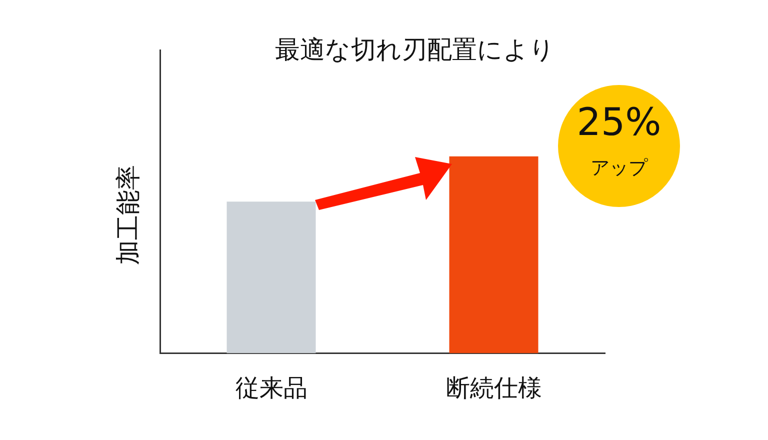  Describe the element at coordinates (415, 50) in the screenshot. I see `chart-title: 最適な切れ刃配置により` at that location.